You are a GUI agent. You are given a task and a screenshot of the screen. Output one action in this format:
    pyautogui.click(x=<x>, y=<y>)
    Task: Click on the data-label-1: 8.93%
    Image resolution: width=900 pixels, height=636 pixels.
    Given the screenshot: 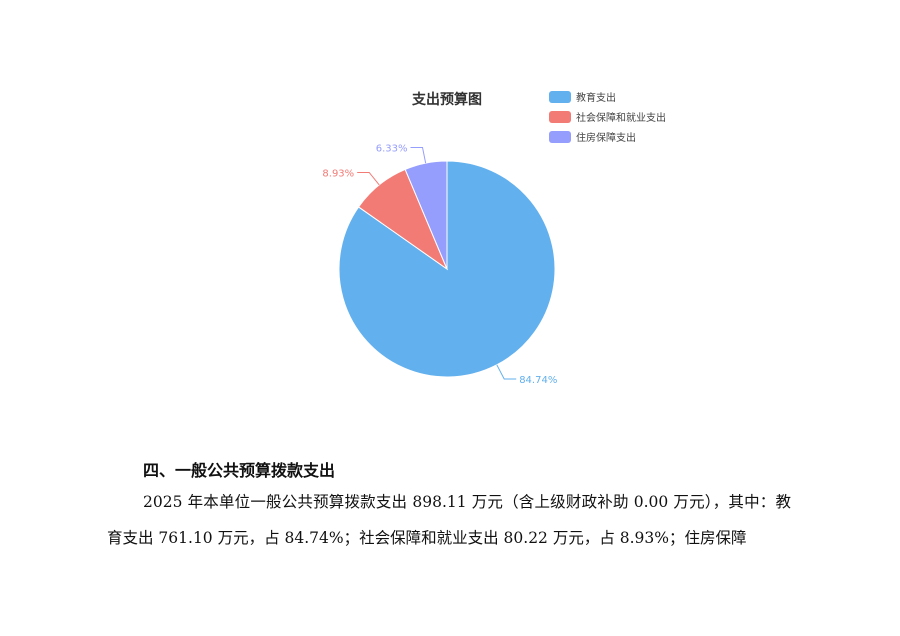 What is the action you would take?
    pyautogui.click(x=338, y=173)
    